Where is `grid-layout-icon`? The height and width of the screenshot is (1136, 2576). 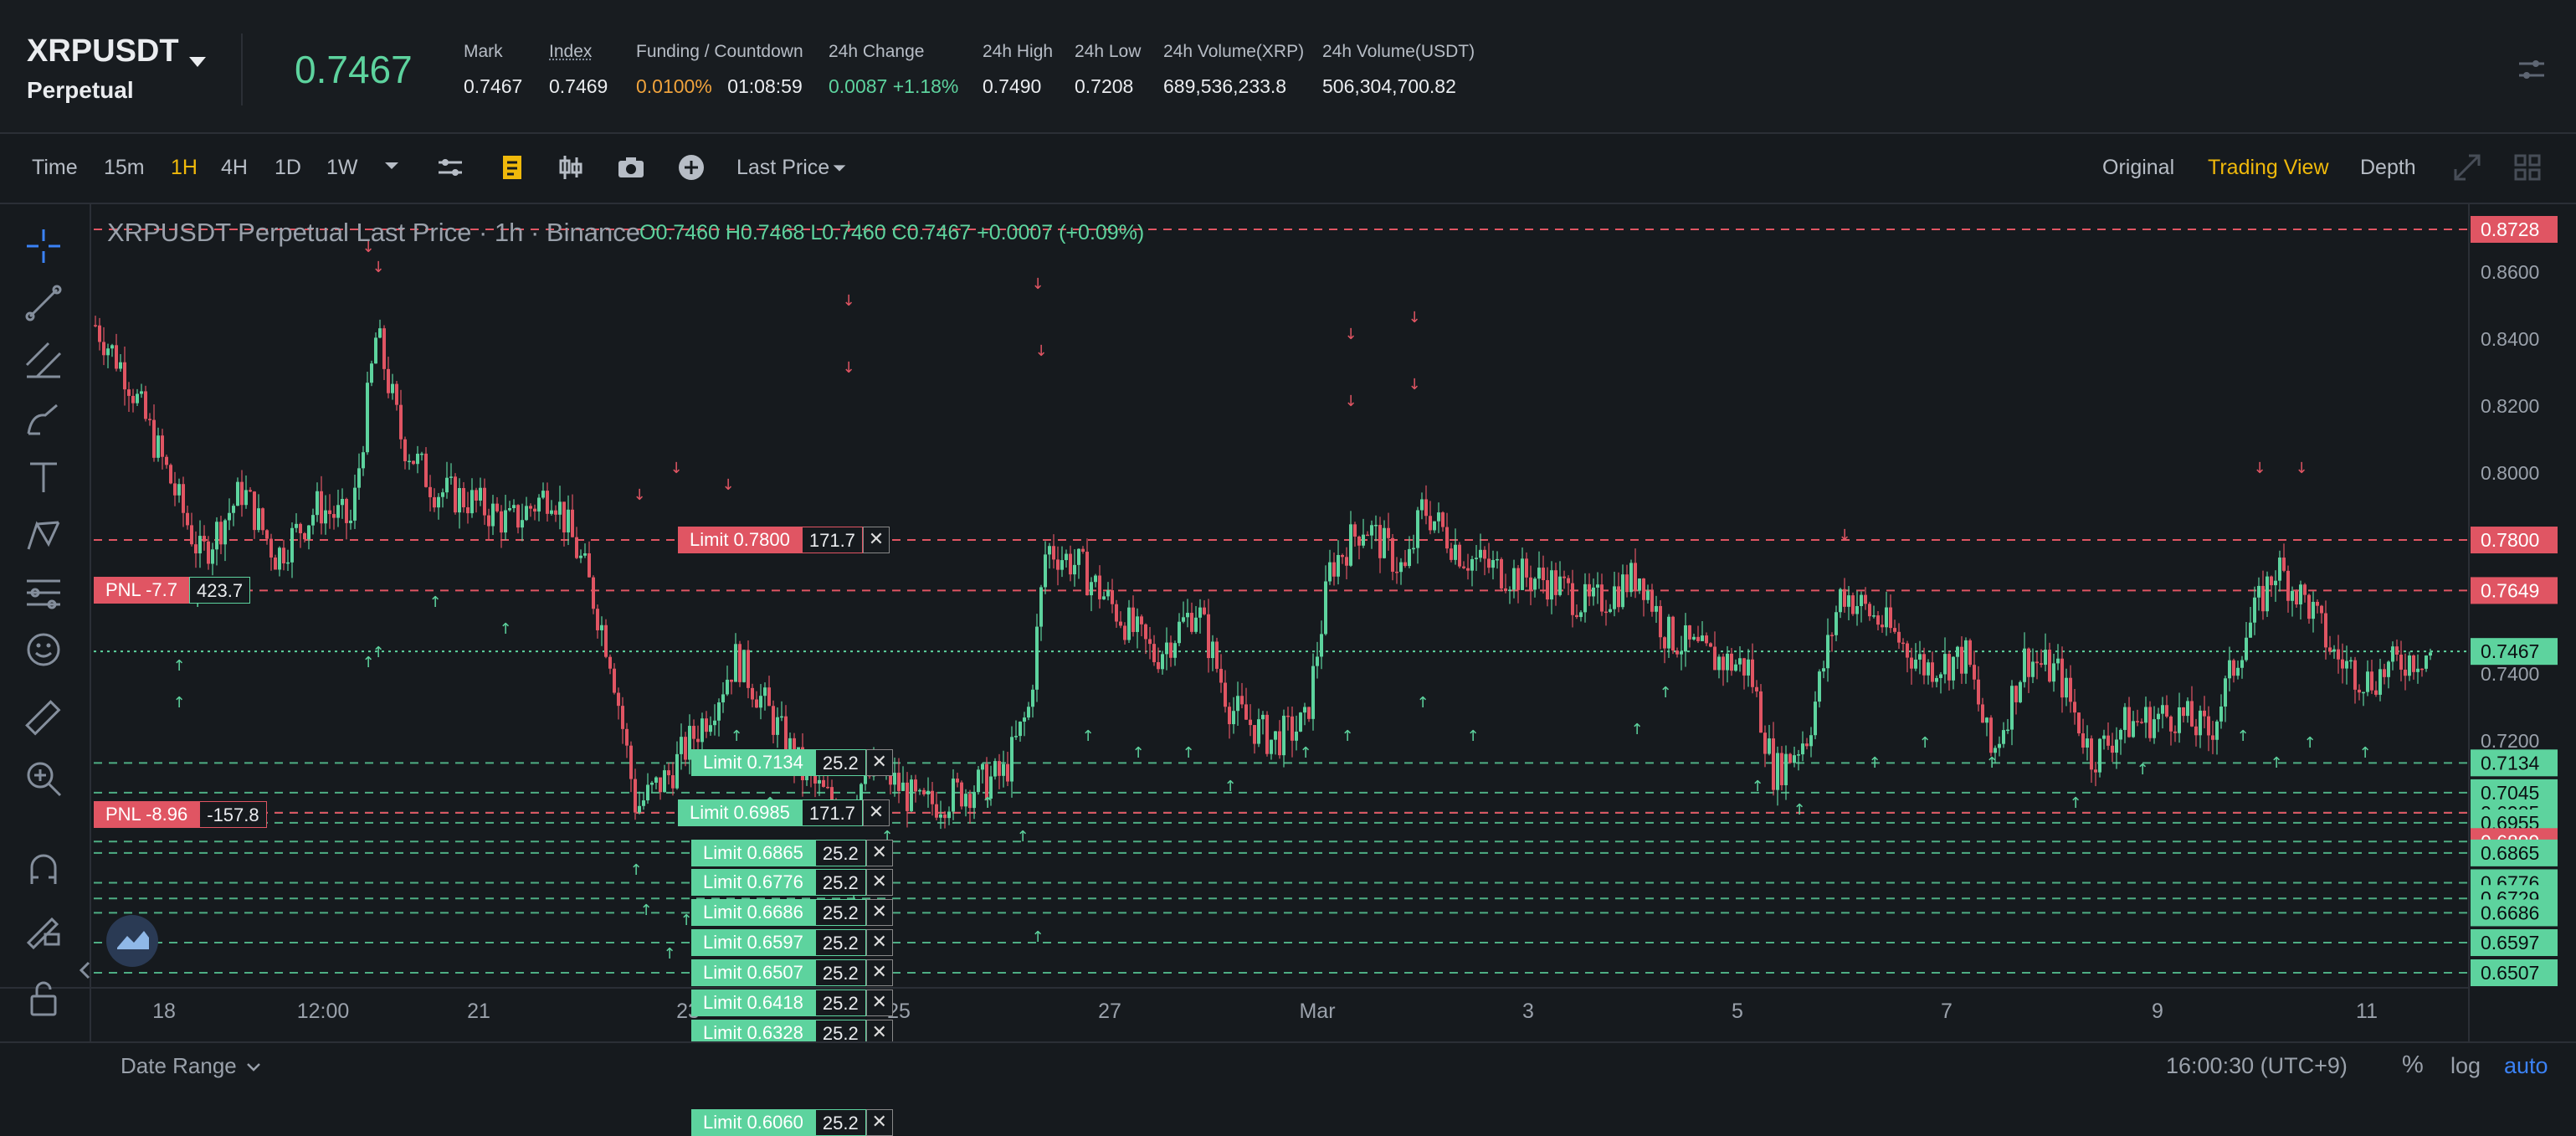
grid-layout-icon is located at coordinates (2527, 167).